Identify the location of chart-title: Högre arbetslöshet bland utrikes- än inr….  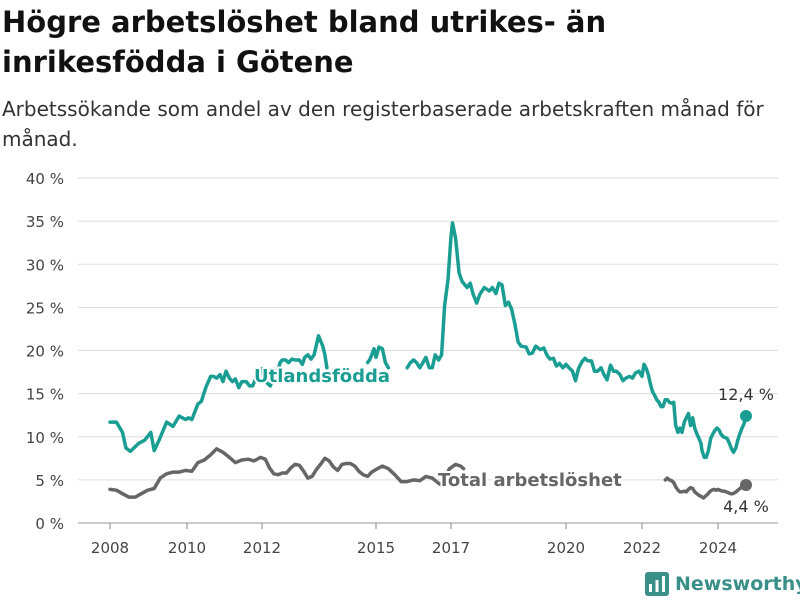
(304, 42).